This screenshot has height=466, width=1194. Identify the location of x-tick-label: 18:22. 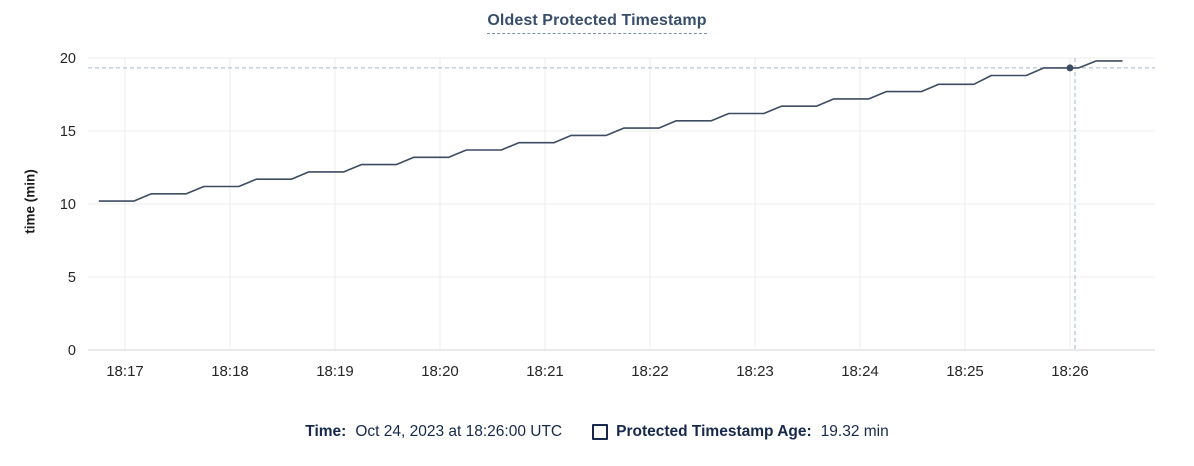
(650, 371).